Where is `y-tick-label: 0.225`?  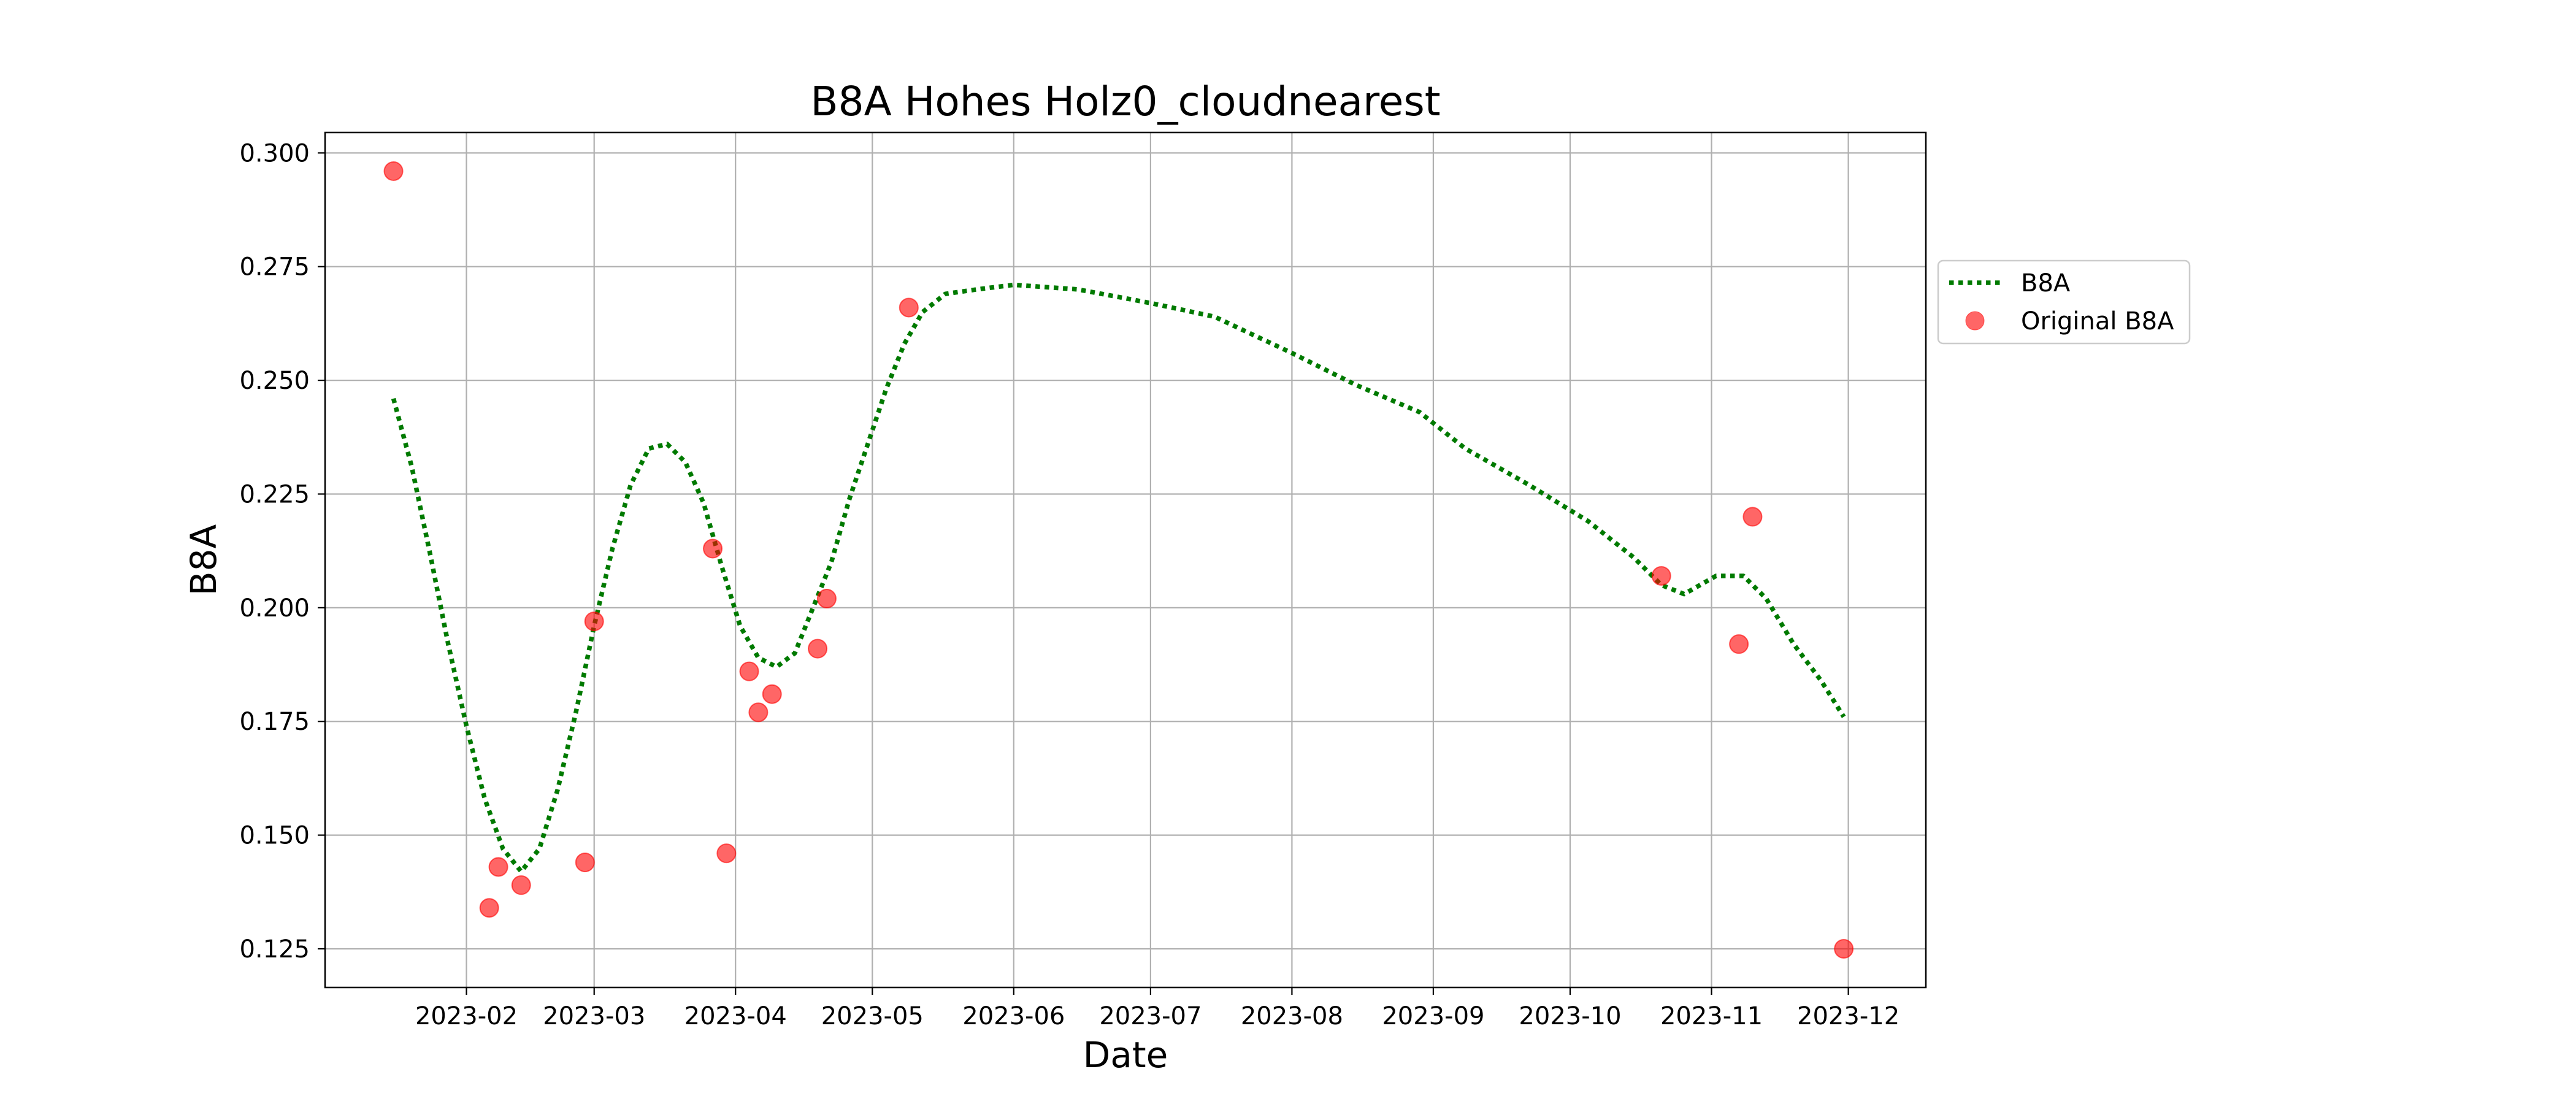 y-tick-label: 0.225 is located at coordinates (274, 494).